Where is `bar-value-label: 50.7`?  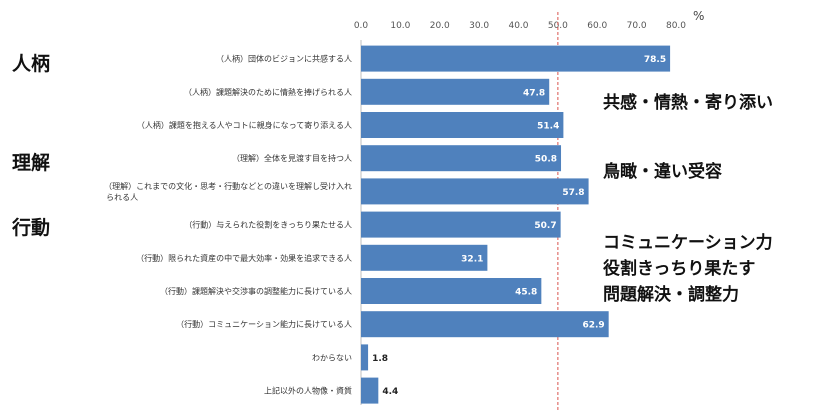 bar-value-label: 50.7 is located at coordinates (545, 226).